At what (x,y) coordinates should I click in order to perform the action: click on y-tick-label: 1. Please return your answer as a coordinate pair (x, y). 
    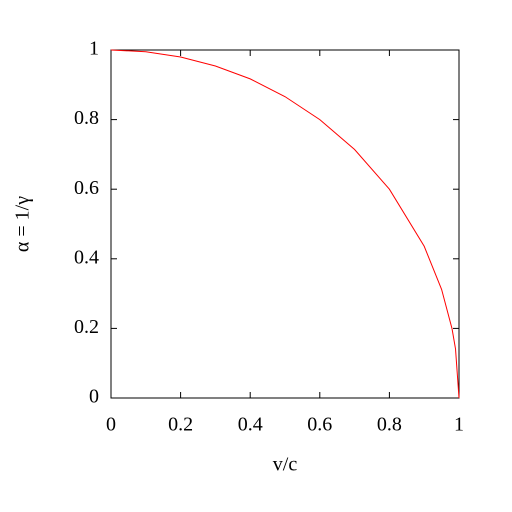
    Looking at the image, I should click on (94, 49).